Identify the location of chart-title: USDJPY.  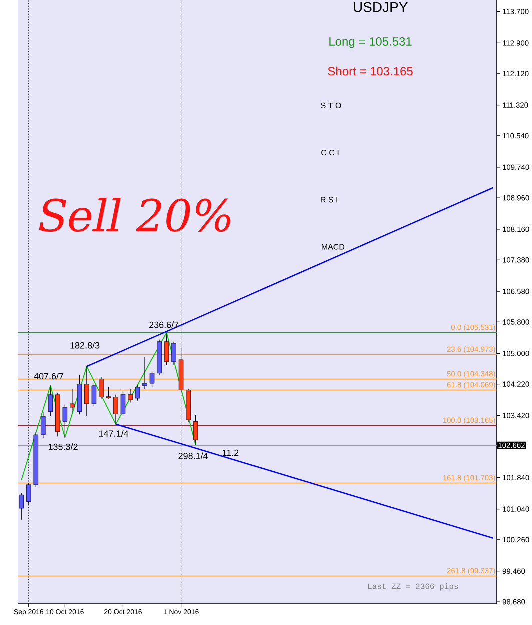
(381, 7).